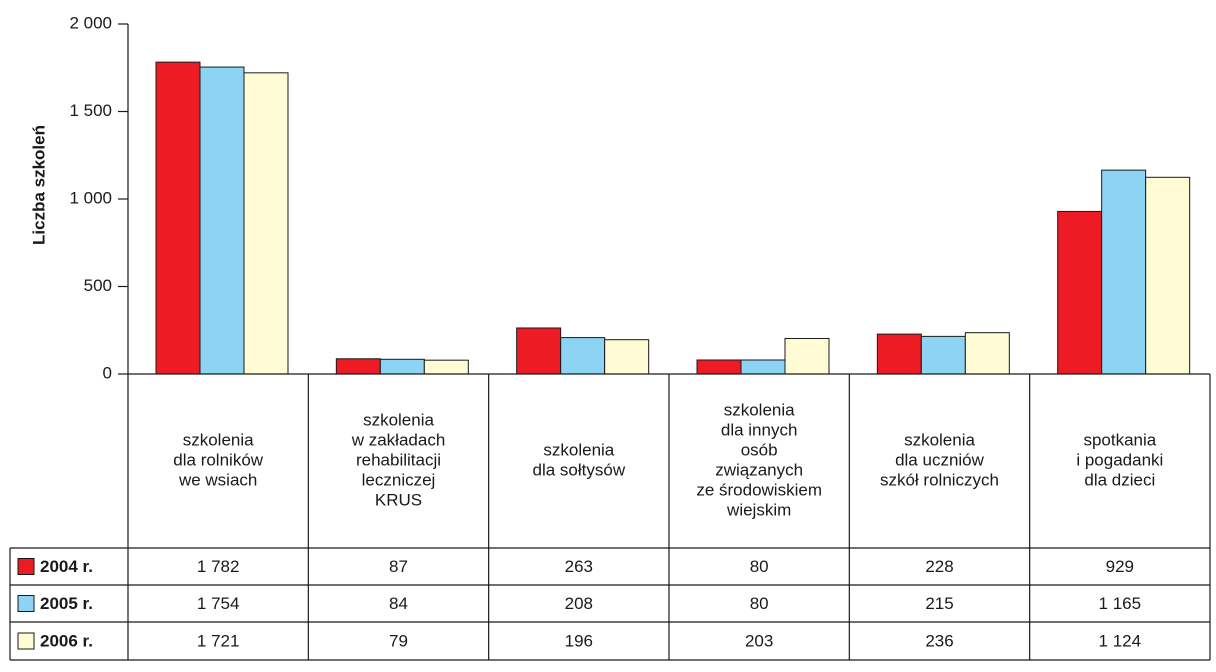 This screenshot has width=1216, height=672. Describe the element at coordinates (218, 566) in the screenshot. I see `table-value: 1 782` at that location.